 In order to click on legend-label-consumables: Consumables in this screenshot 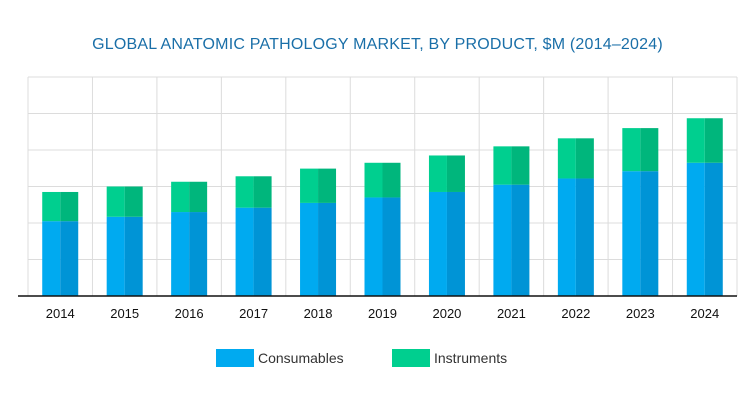, I will do `click(301, 358)`.